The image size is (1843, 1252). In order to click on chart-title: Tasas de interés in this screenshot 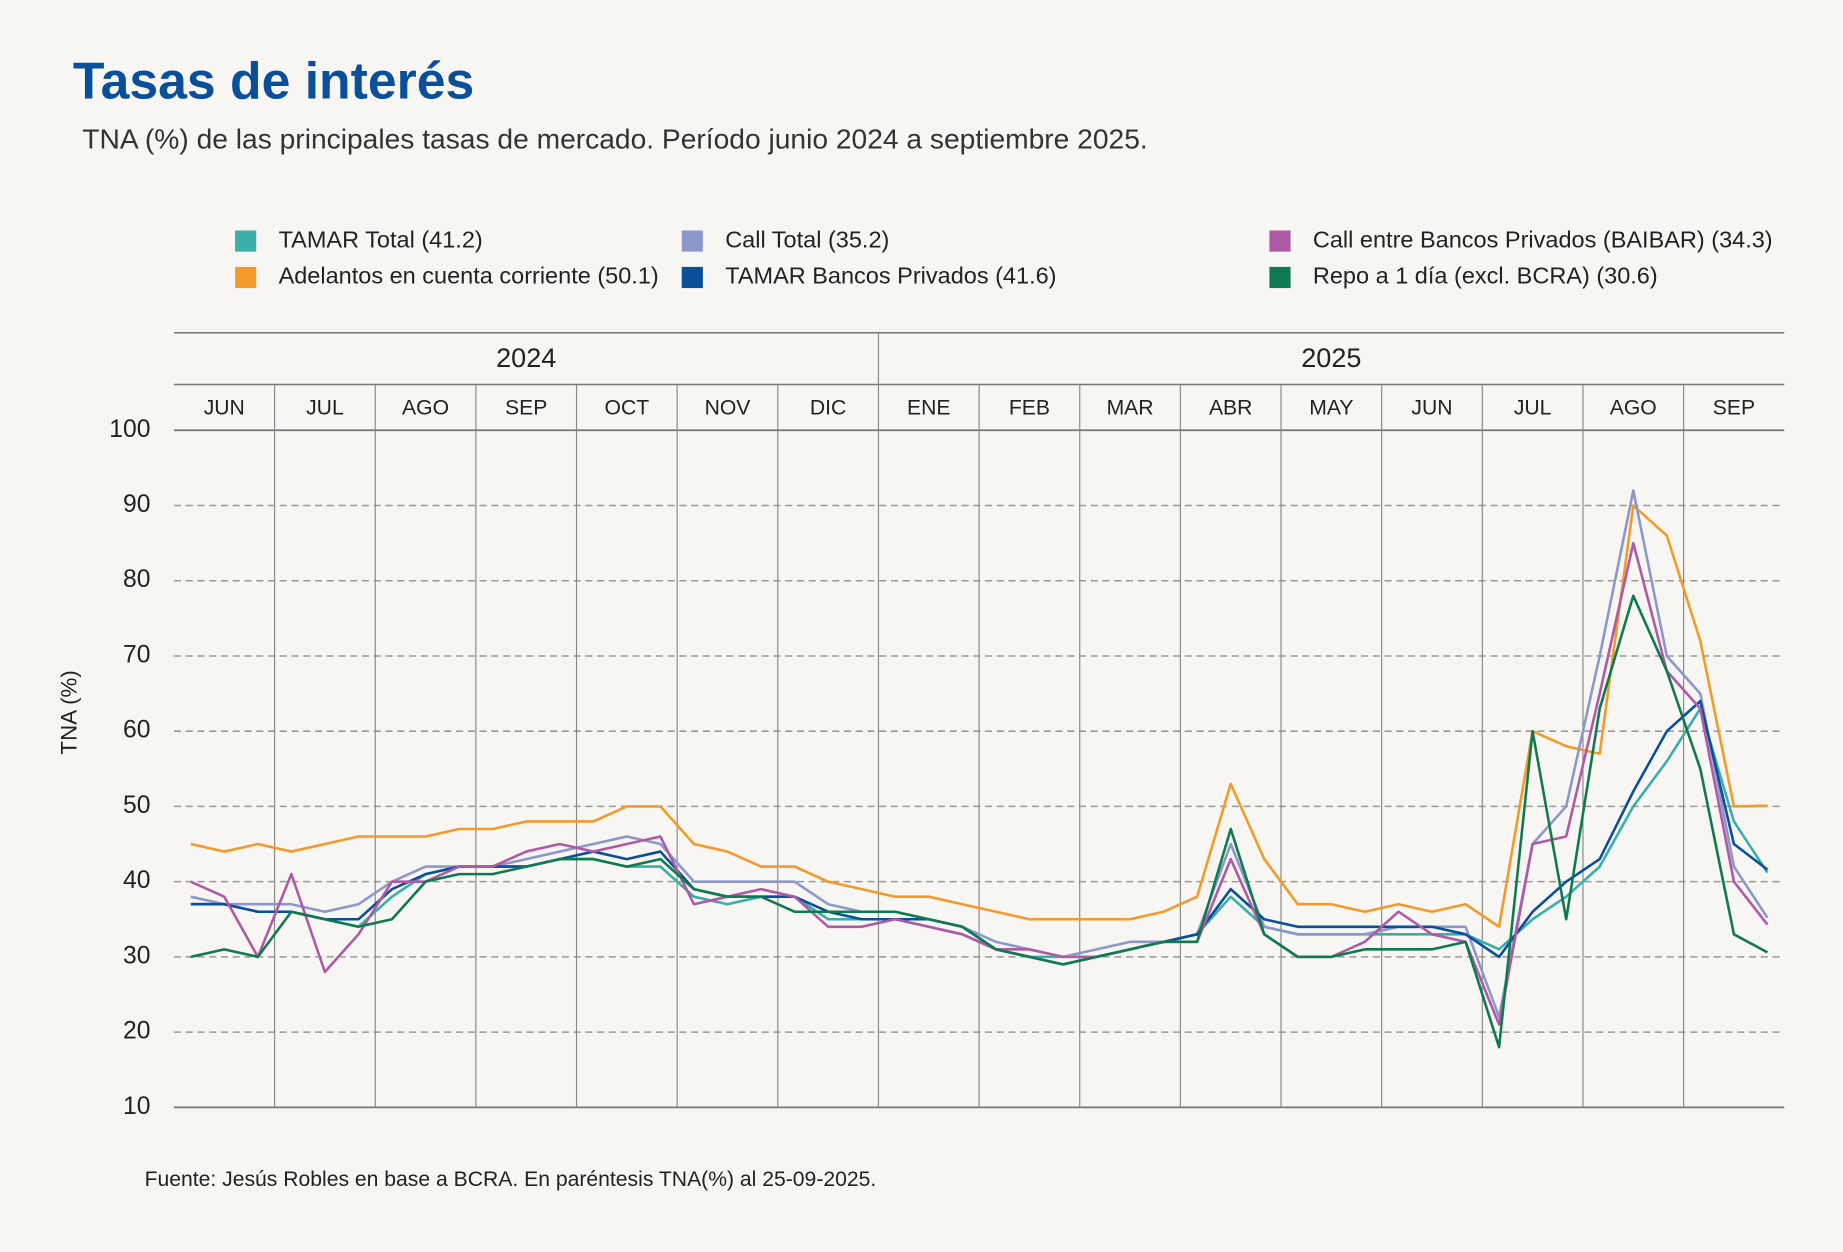, I will do `click(273, 80)`.